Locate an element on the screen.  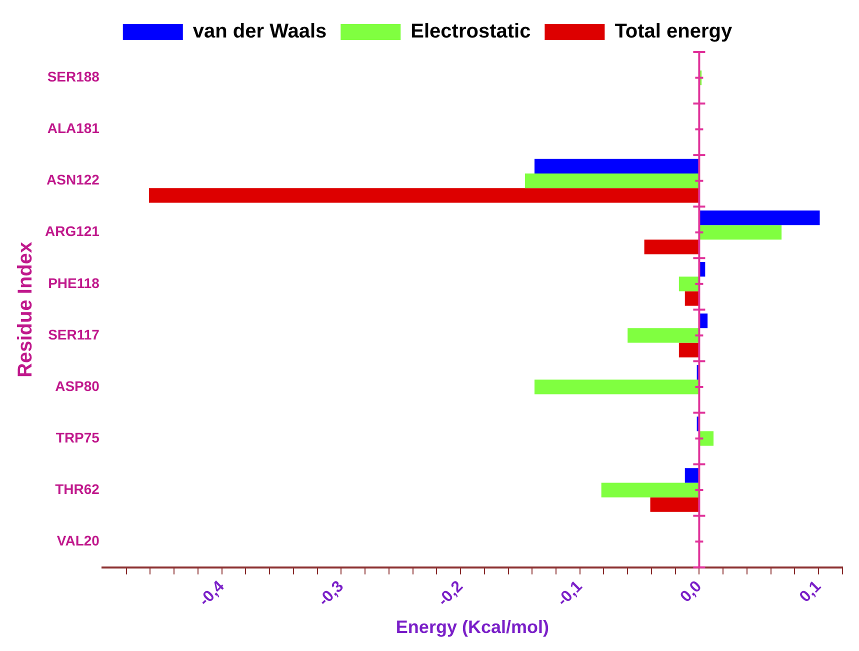
x-tick-label: -0,4 is located at coordinates (212, 594).